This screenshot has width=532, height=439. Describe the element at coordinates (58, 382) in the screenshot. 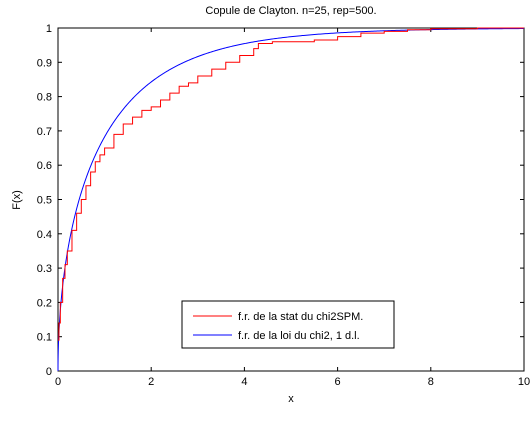

I see `x-tick-label: 0` at that location.